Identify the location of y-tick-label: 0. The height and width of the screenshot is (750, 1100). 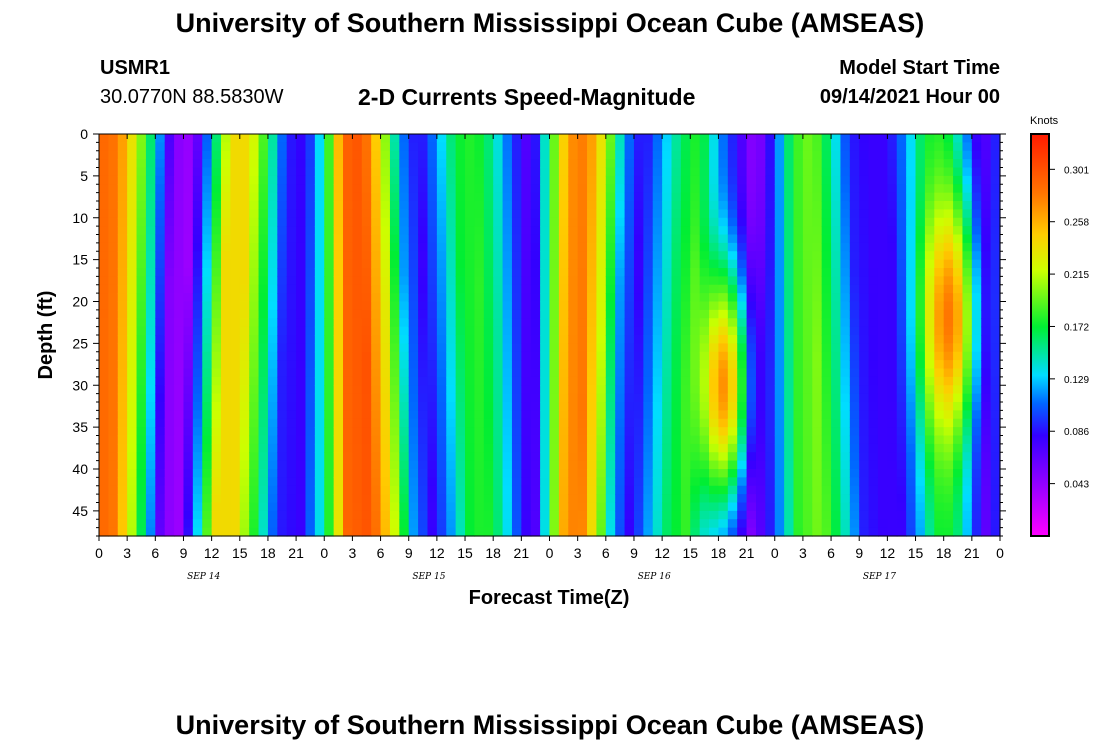
(84, 134).